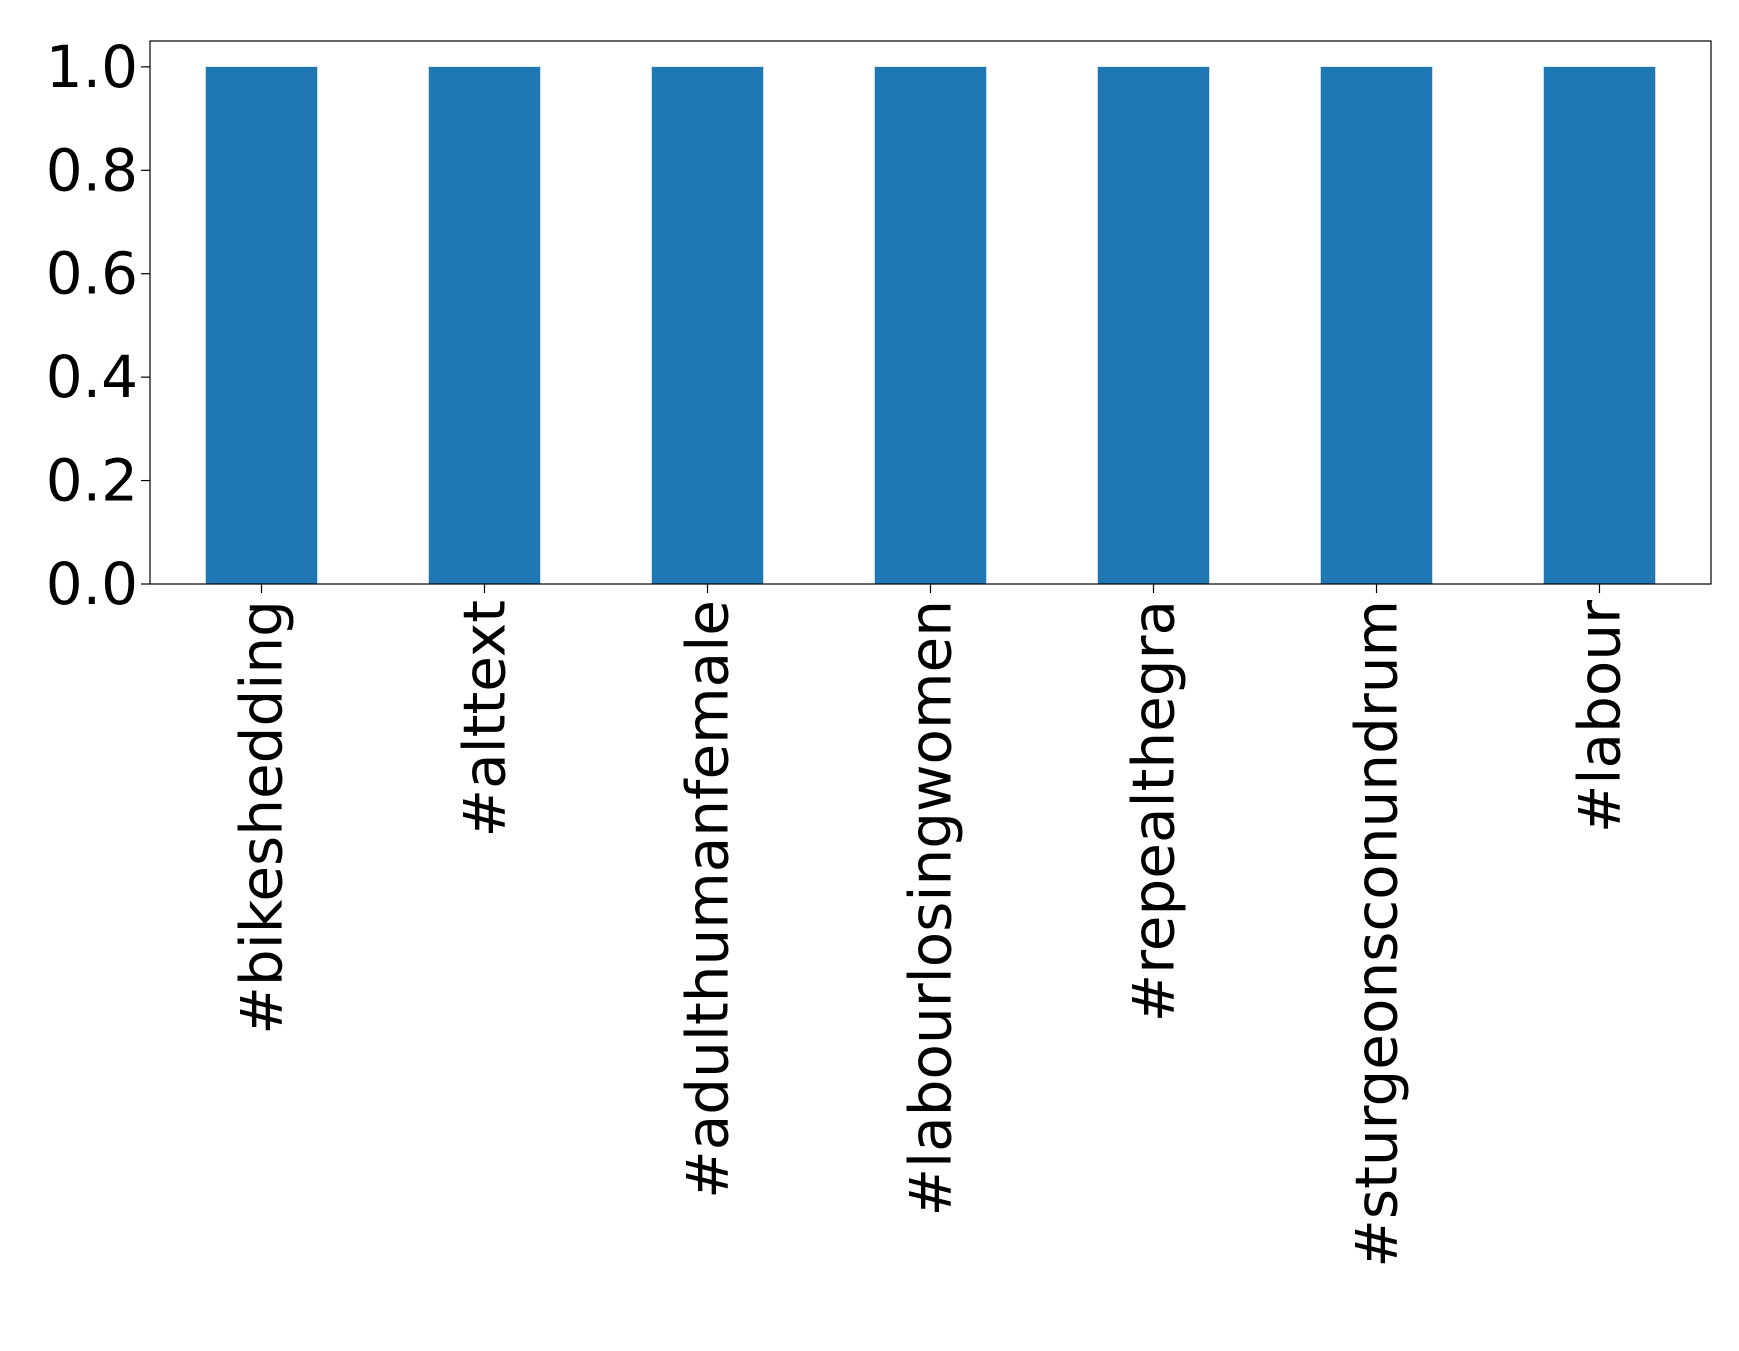 The image size is (1739, 1351). What do you see at coordinates (92, 584) in the screenshot?
I see `y-tick-label: 0.0` at bounding box center [92, 584].